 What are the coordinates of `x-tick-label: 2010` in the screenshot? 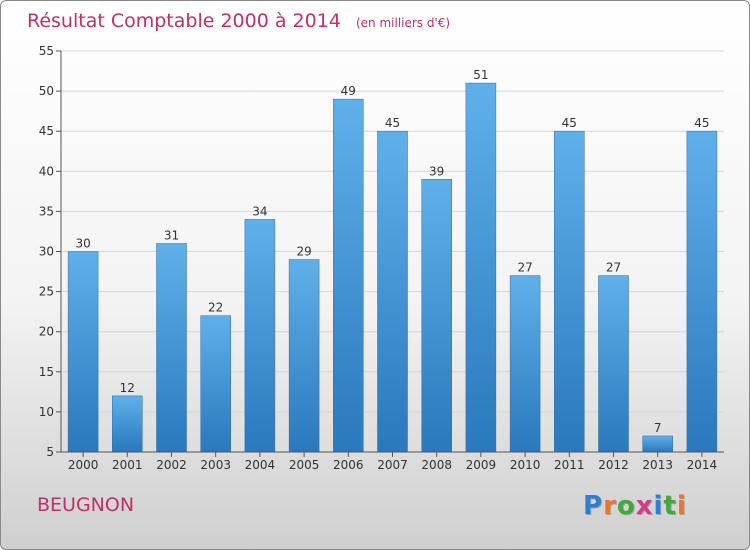 It's located at (525, 465).